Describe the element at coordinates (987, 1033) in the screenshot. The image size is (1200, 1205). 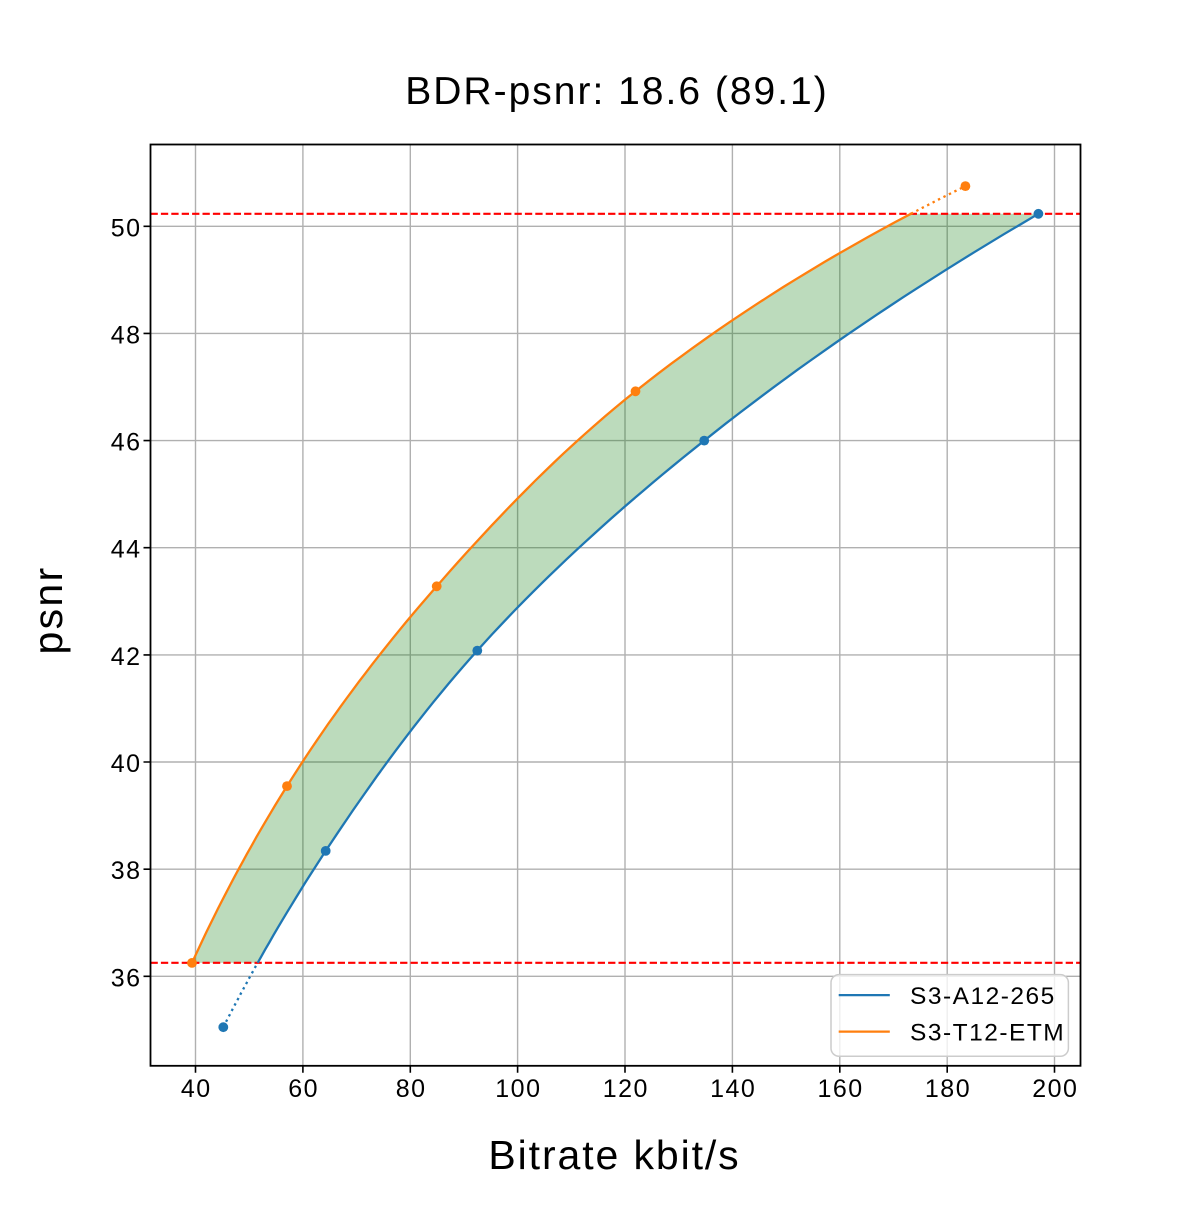
I see `svg-text: S3-T12-ETM` at that location.